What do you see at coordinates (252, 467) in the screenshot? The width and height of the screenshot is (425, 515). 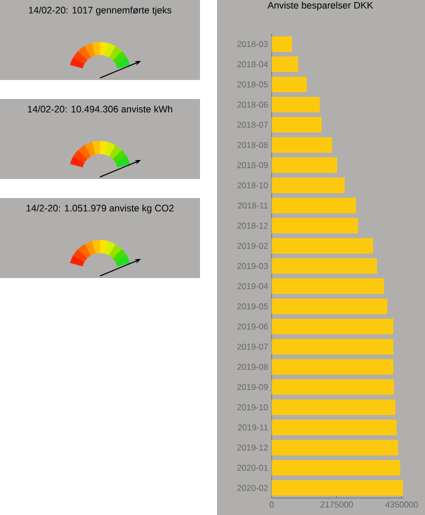 I see `y-tick-label: 2020-01` at bounding box center [252, 467].